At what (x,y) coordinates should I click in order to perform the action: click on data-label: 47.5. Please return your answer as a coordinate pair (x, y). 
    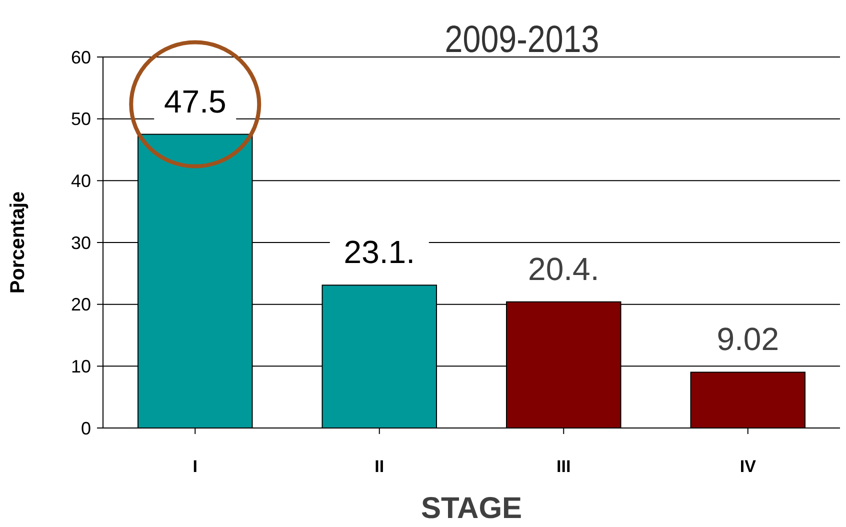
    Looking at the image, I should click on (195, 101).